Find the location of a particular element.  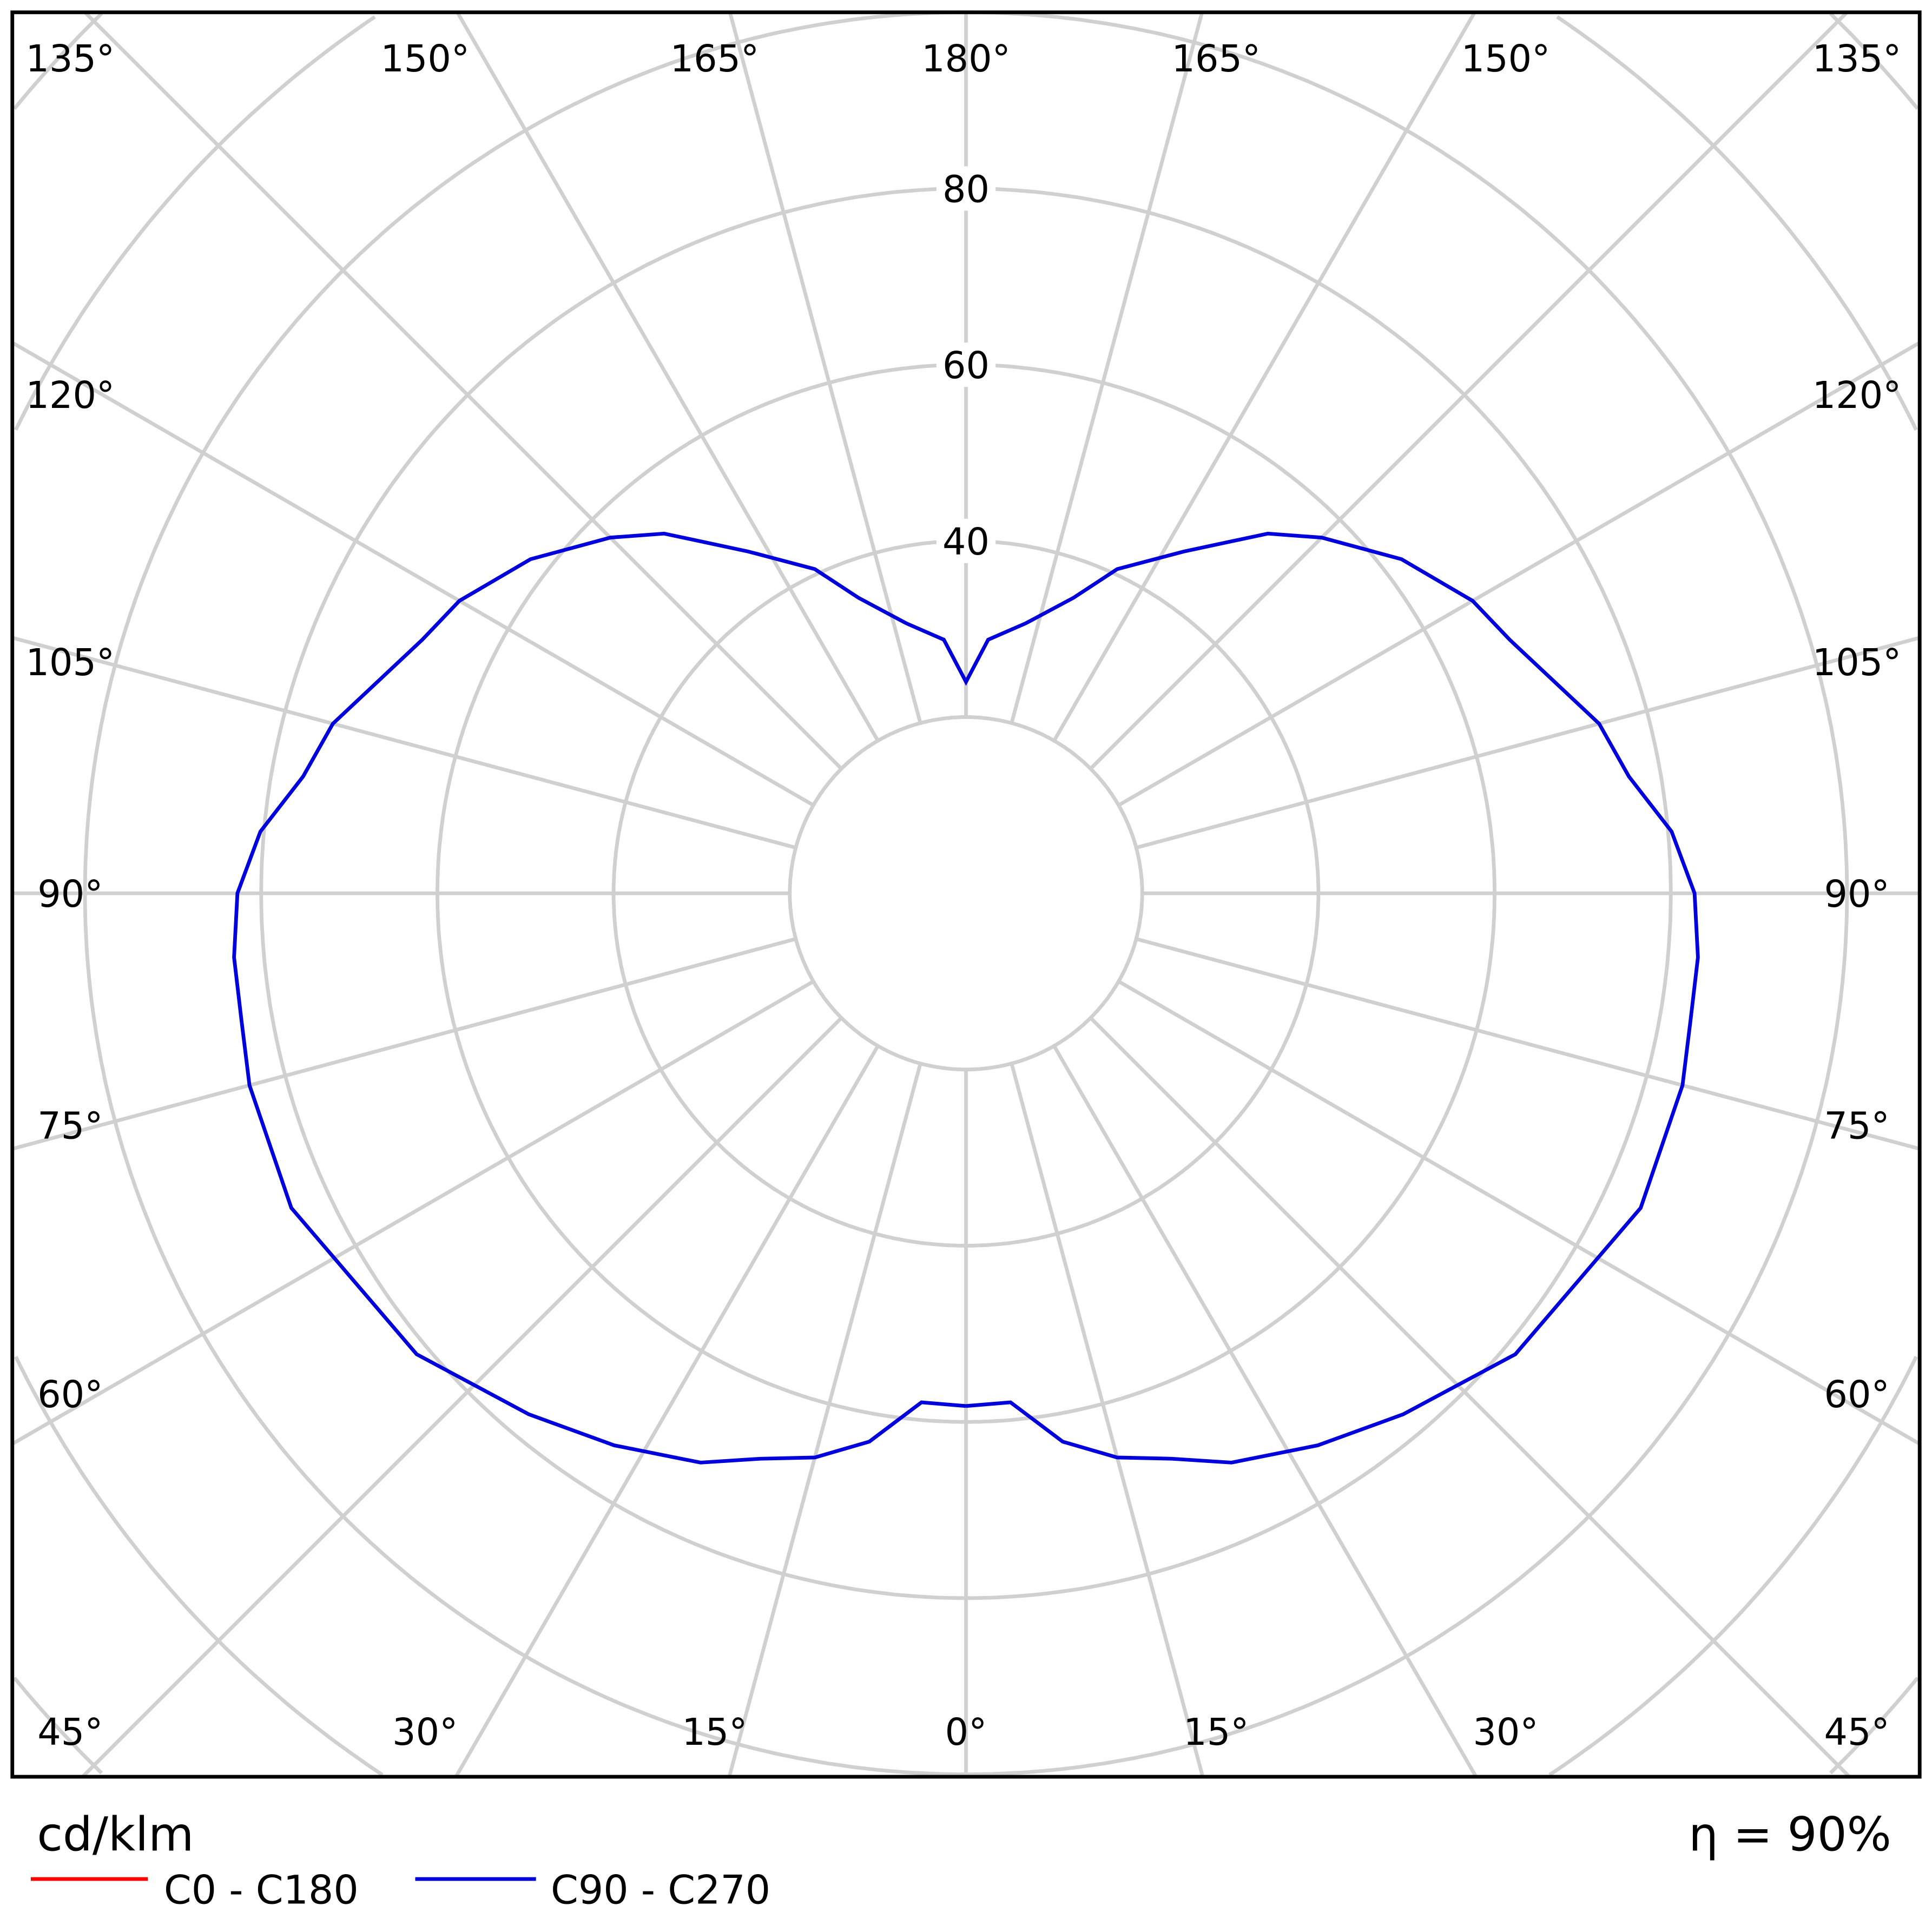

legend-label-c90-c270: C90 - C270 is located at coordinates (660, 1891).